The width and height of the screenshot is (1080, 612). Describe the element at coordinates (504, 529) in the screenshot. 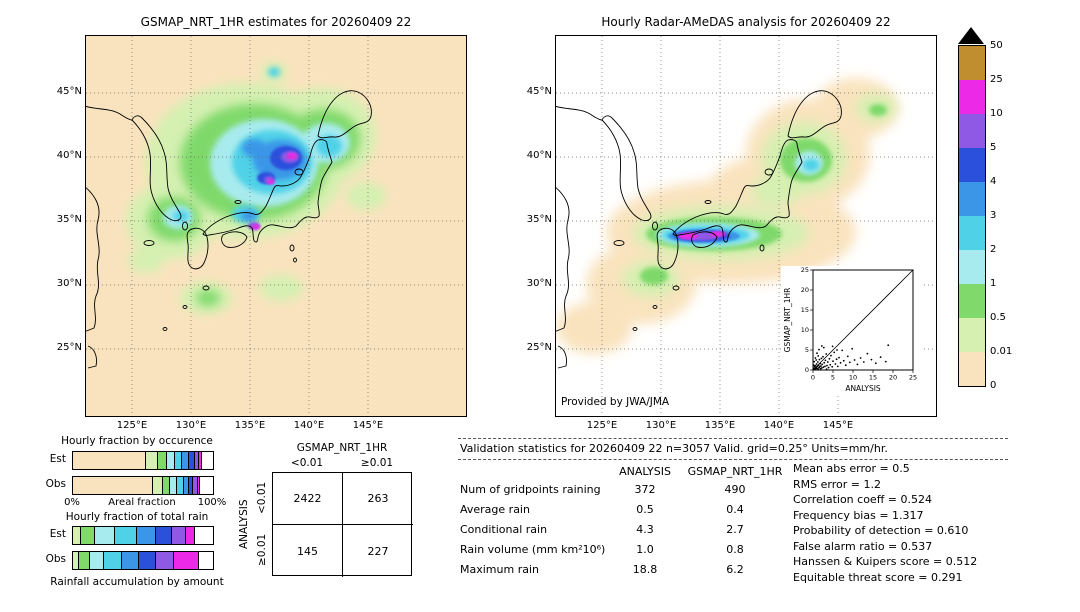

I see `validation-cell: Conditional rain` at that location.